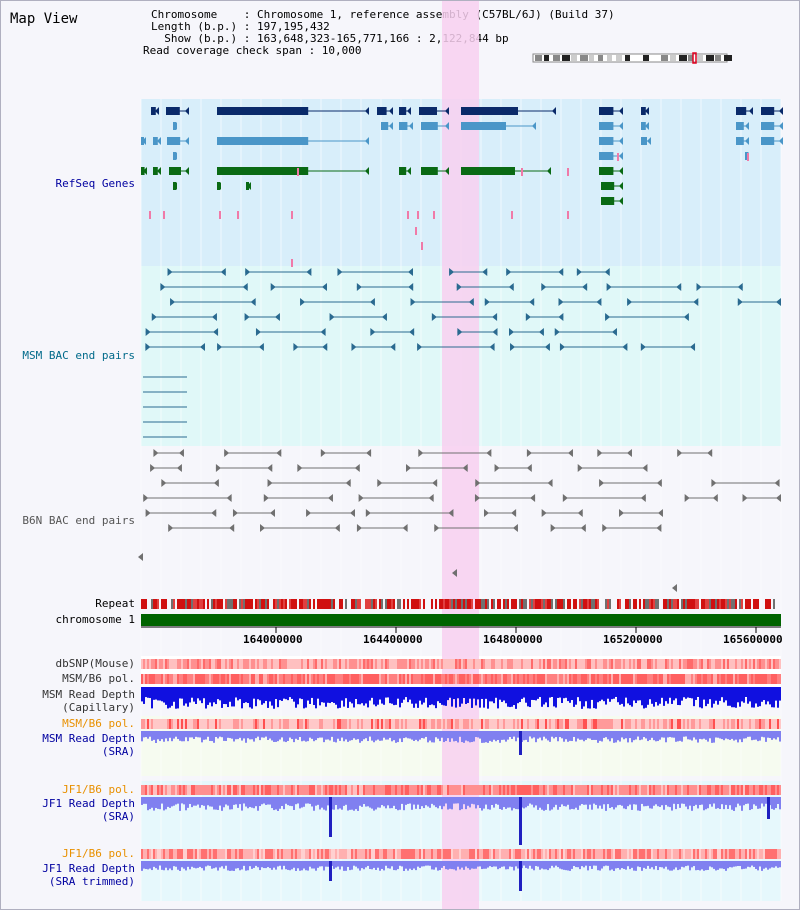 The image size is (800, 910). What do you see at coordinates (95, 183) in the screenshot?
I see `track-label-refseq: RefSeq Genes` at bounding box center [95, 183].